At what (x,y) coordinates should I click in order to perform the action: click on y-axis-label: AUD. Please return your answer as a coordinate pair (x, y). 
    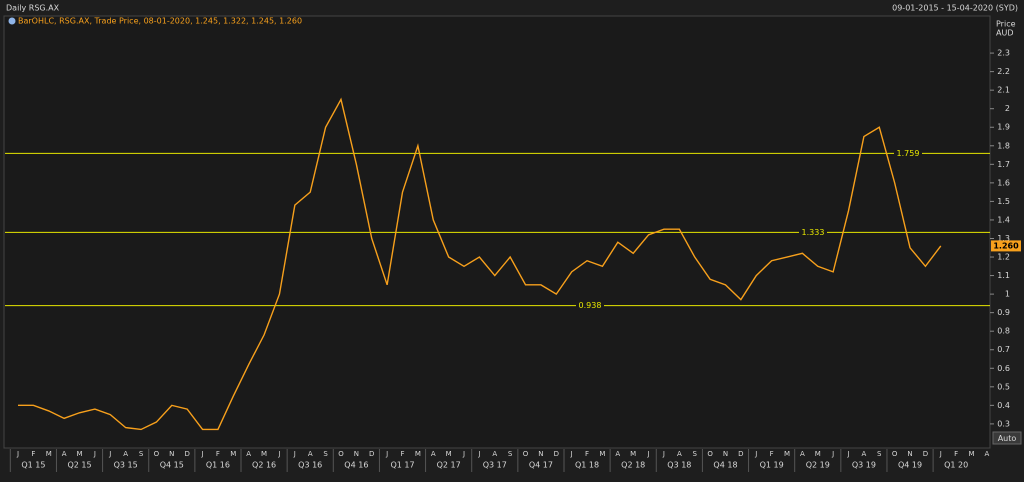
    Looking at the image, I should click on (1005, 33).